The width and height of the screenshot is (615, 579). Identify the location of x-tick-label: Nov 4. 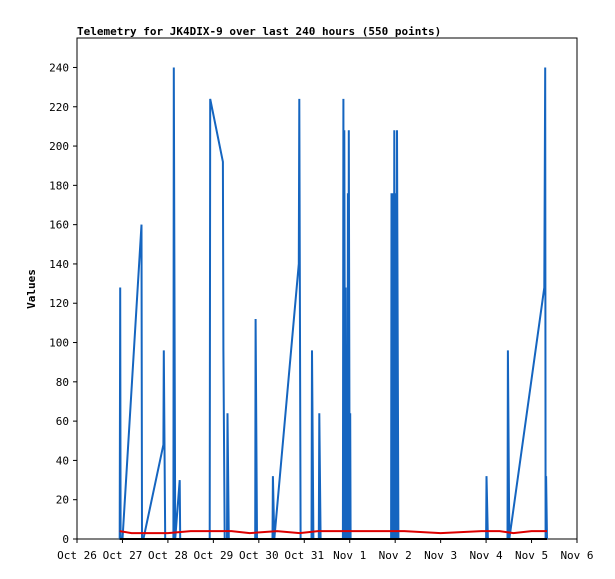
(486, 555).